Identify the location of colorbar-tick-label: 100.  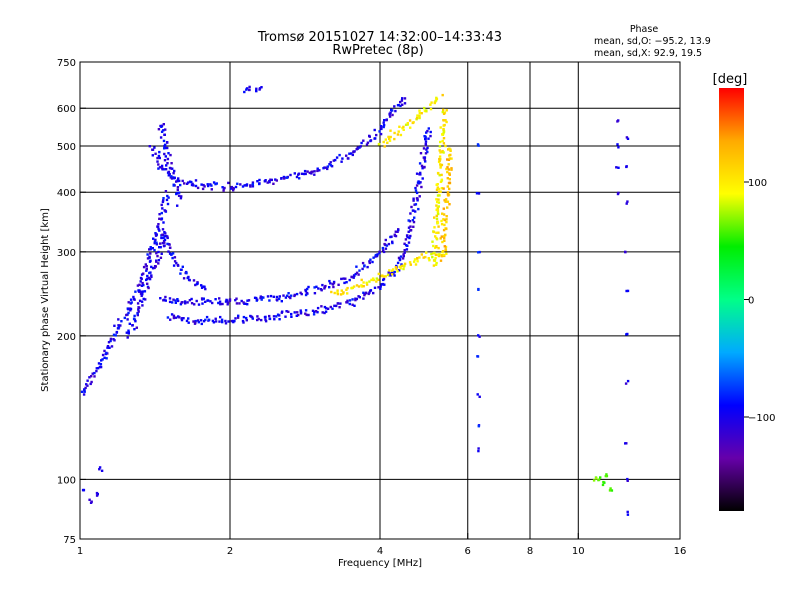
(757, 183).